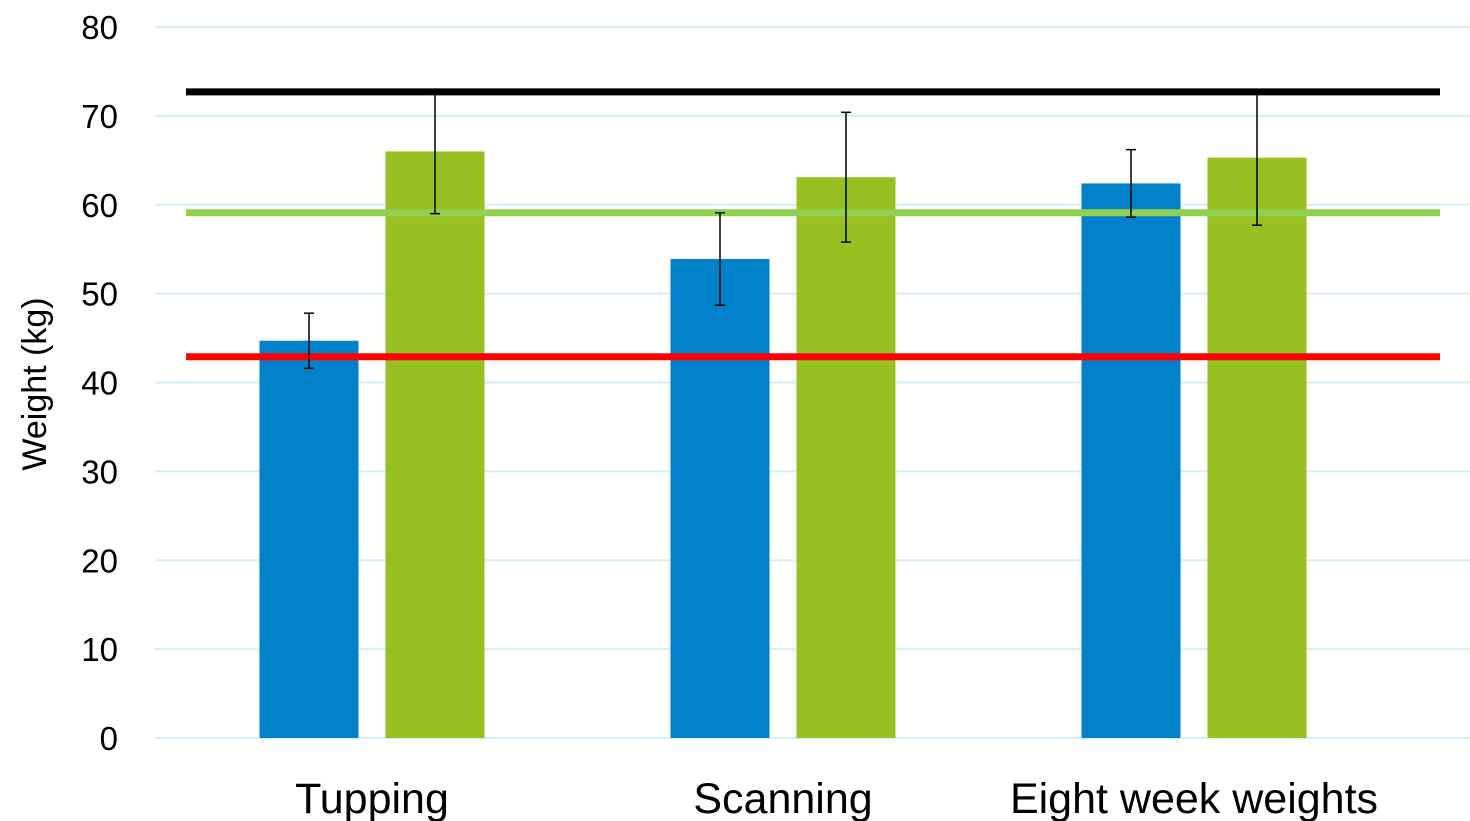  Describe the element at coordinates (99, 27) in the screenshot. I see `y-tick-label: 80` at that location.